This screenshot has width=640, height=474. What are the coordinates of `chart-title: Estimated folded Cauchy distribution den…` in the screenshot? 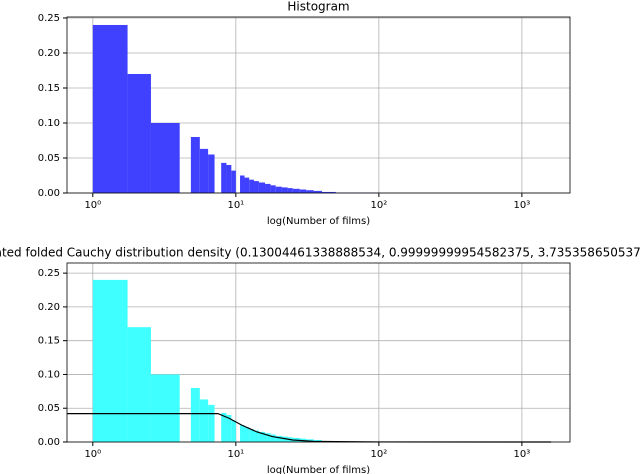 It's located at (320, 253).